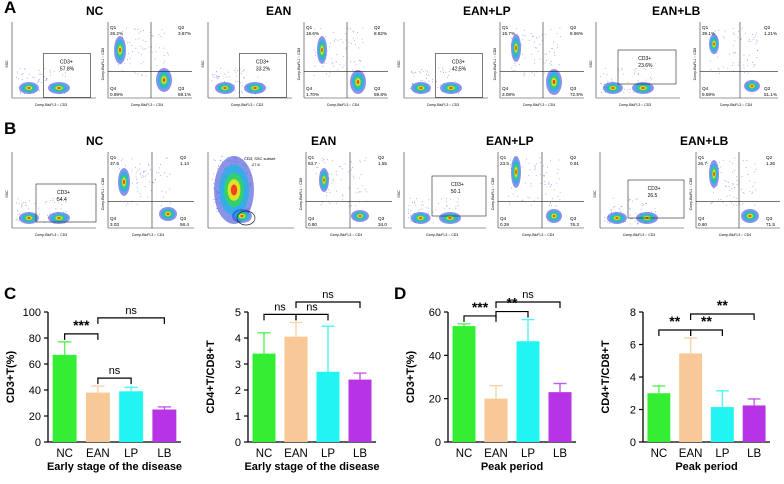 This screenshot has height=484, width=784. Describe the element at coordinates (442, 194) in the screenshot. I see `row-b-cd3-plot-2: CD3+ 50.1 Comp-BluFL3 :: CD3 SSC` at that location.